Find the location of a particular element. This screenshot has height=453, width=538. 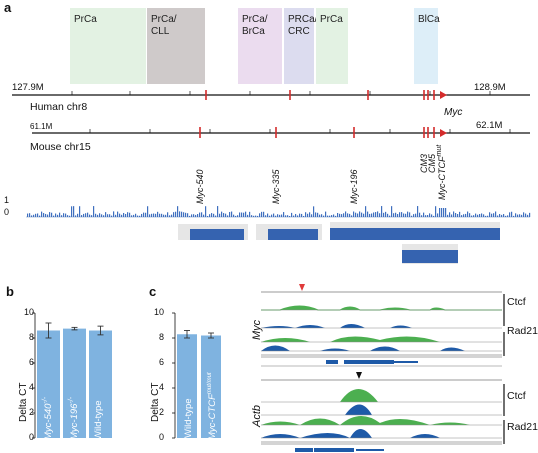

risk-region-prca-brca: PrCa/ BrCa is located at coordinates (260, 46).